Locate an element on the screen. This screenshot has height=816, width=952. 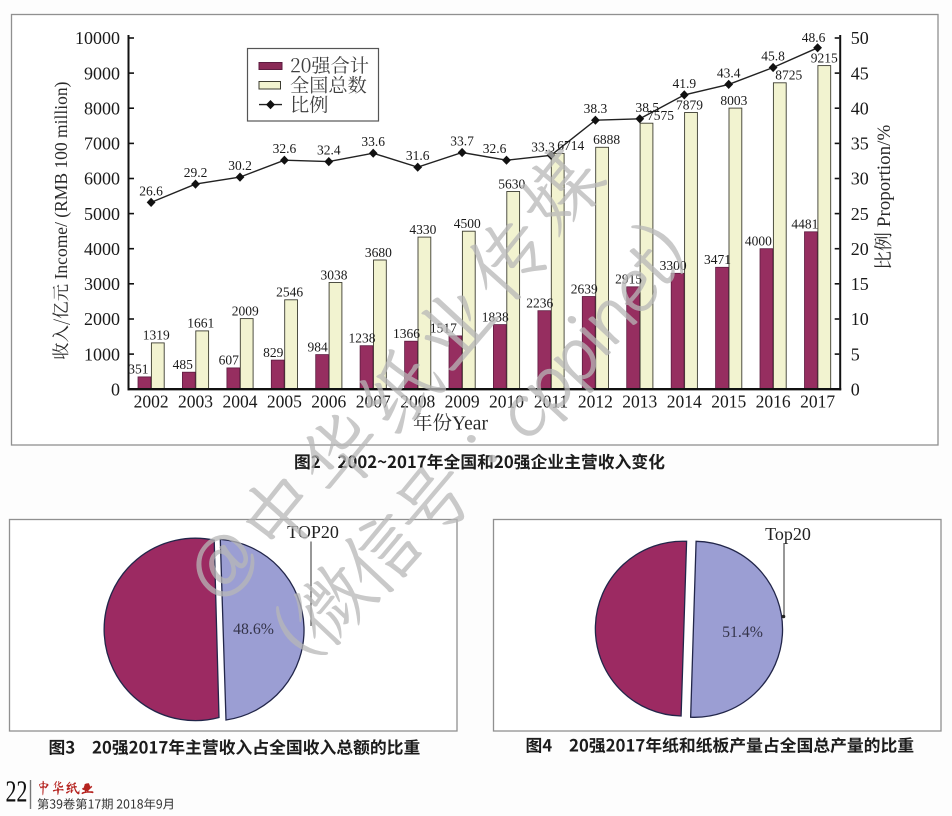
svg-text: 4330 is located at coordinates (422, 229).